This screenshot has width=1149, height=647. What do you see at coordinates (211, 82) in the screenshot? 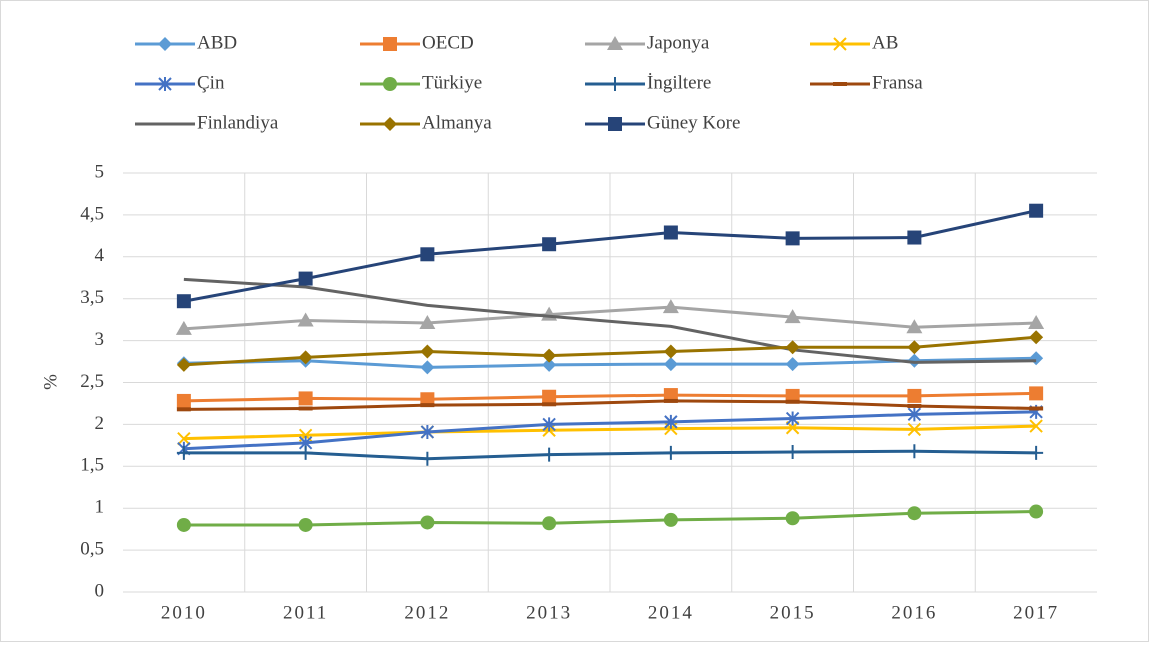
I see `legend-label: Çin` at bounding box center [211, 82].